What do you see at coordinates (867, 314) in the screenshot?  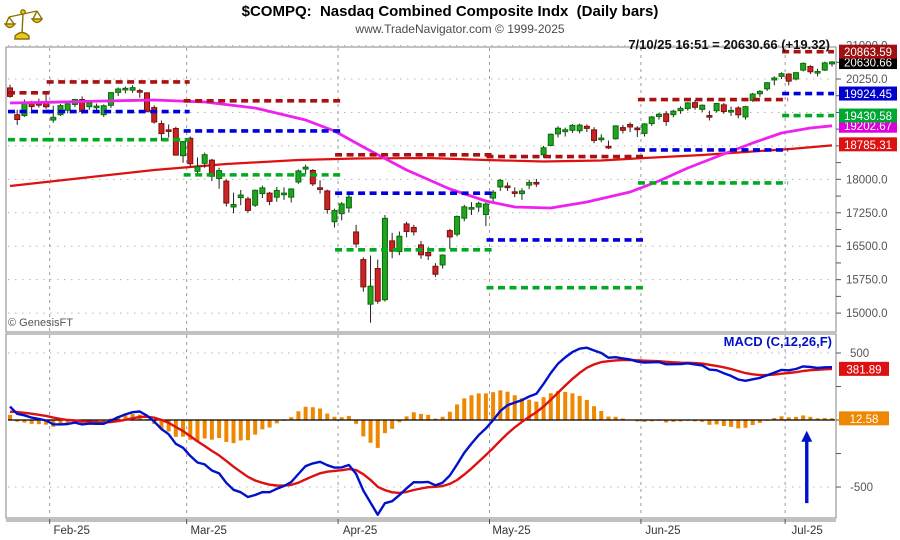 I see `price-axis-label: 15000.0` at bounding box center [867, 314].